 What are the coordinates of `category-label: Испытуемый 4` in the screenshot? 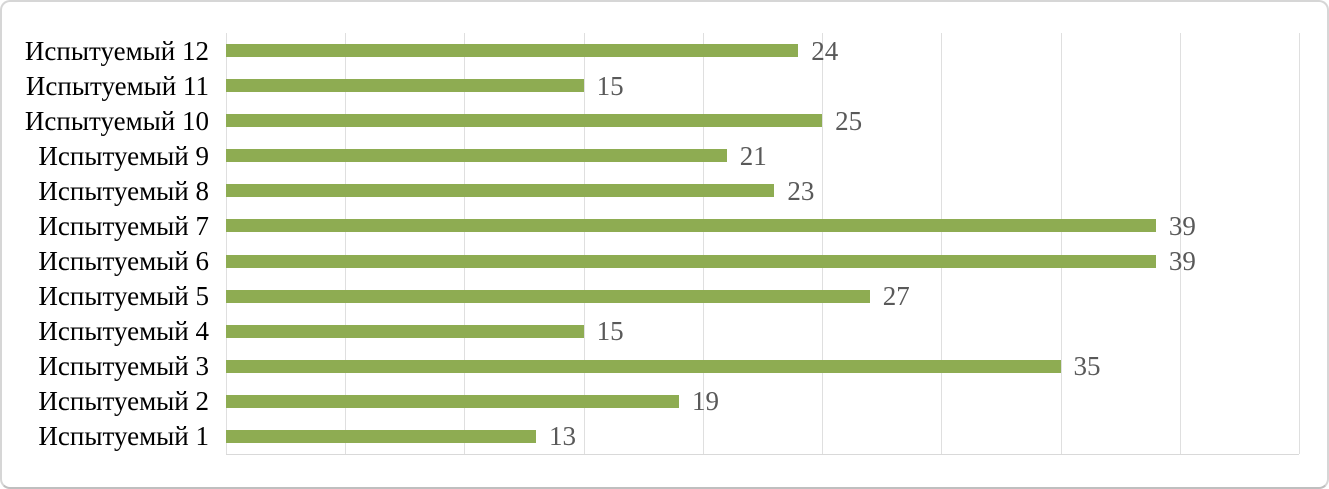 It's located at (123, 331).